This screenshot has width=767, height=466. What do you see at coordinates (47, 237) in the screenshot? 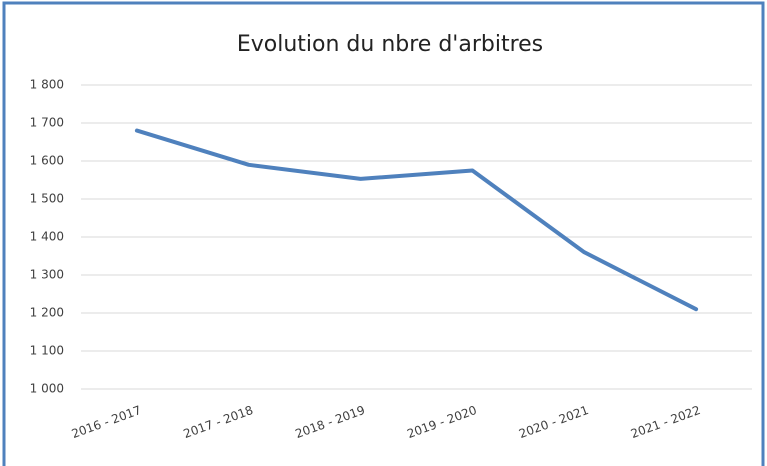
I see `y-tick-label: 1 400` at bounding box center [47, 237].